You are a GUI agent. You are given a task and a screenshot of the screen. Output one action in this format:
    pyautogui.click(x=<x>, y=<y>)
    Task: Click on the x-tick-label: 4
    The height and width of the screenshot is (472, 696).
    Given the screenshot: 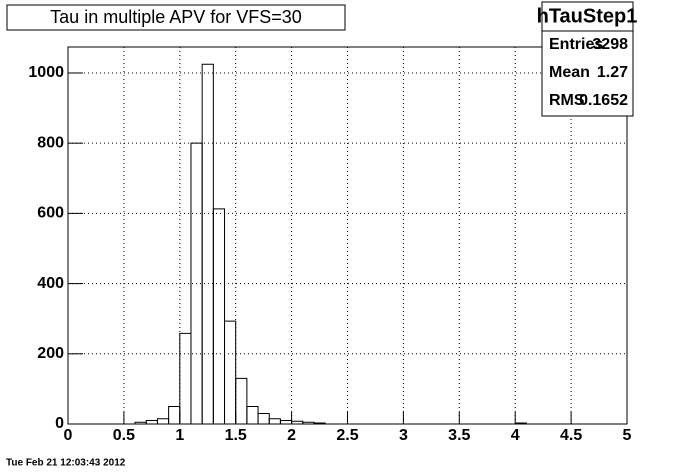 What is the action you would take?
    pyautogui.click(x=515, y=435)
    